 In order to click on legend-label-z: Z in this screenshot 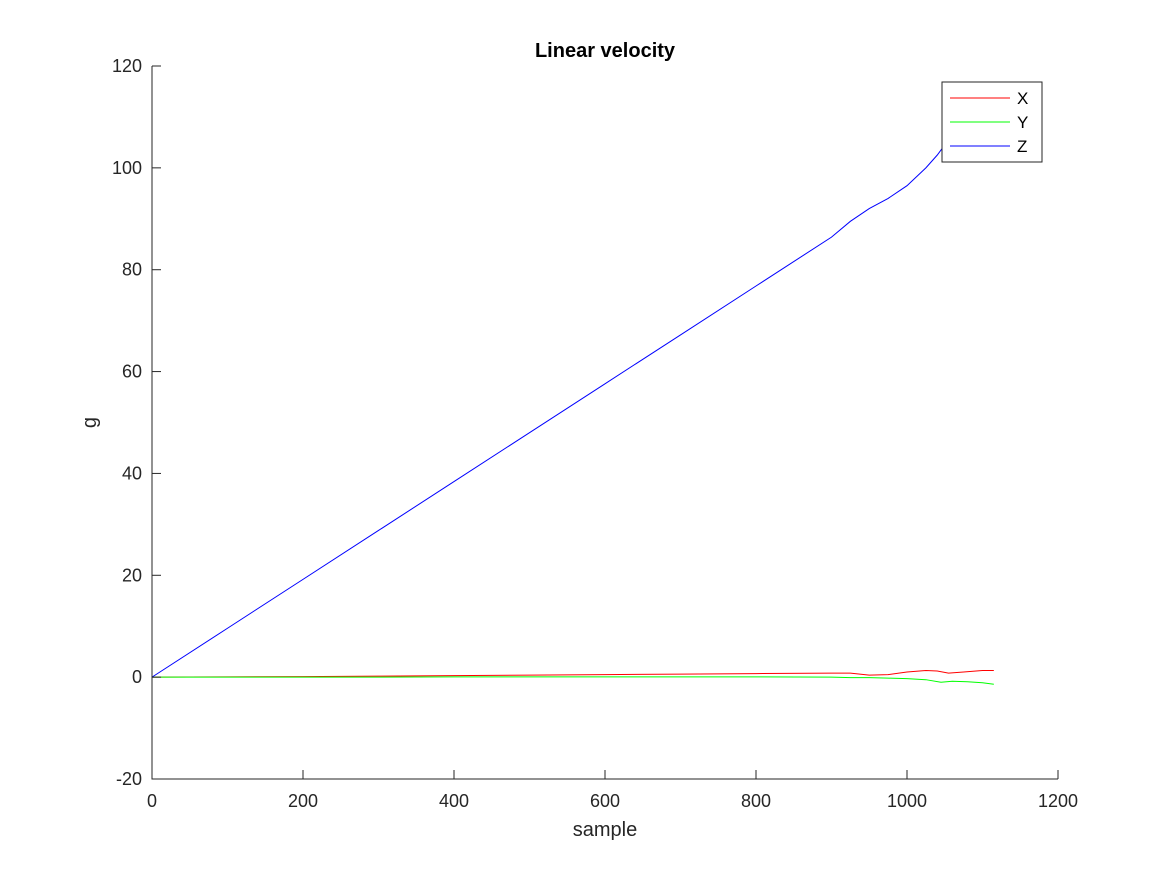, I will do `click(1022, 146)`.